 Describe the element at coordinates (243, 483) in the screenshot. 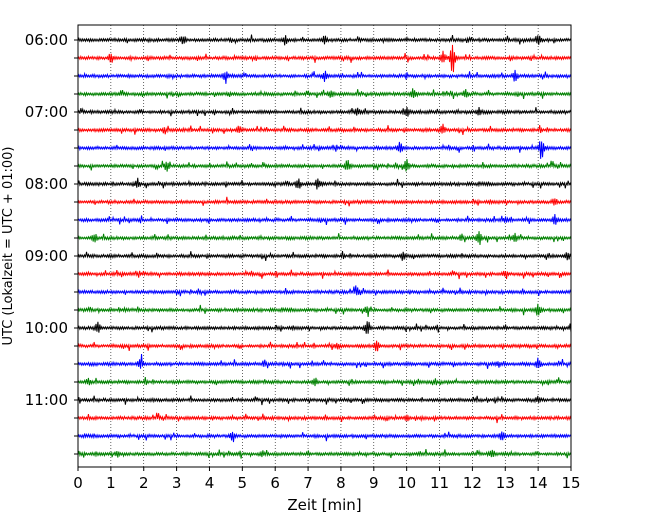

I see `x-tick-label: 5` at that location.